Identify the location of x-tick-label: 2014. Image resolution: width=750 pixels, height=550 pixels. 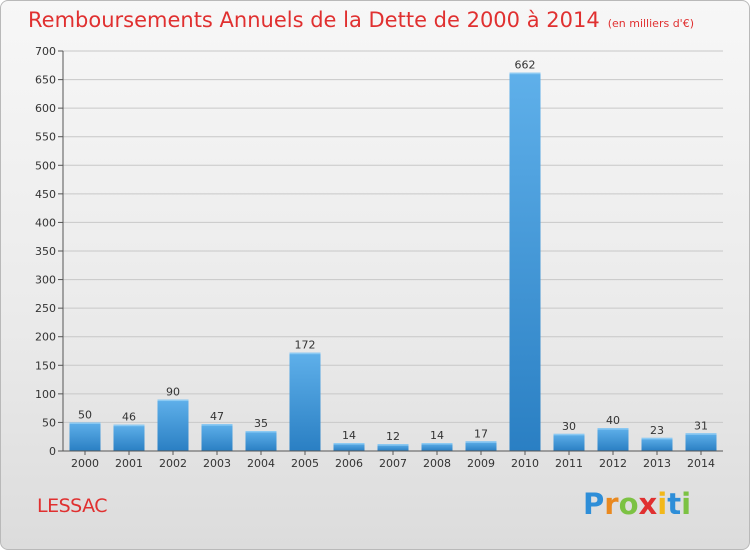
(701, 463).